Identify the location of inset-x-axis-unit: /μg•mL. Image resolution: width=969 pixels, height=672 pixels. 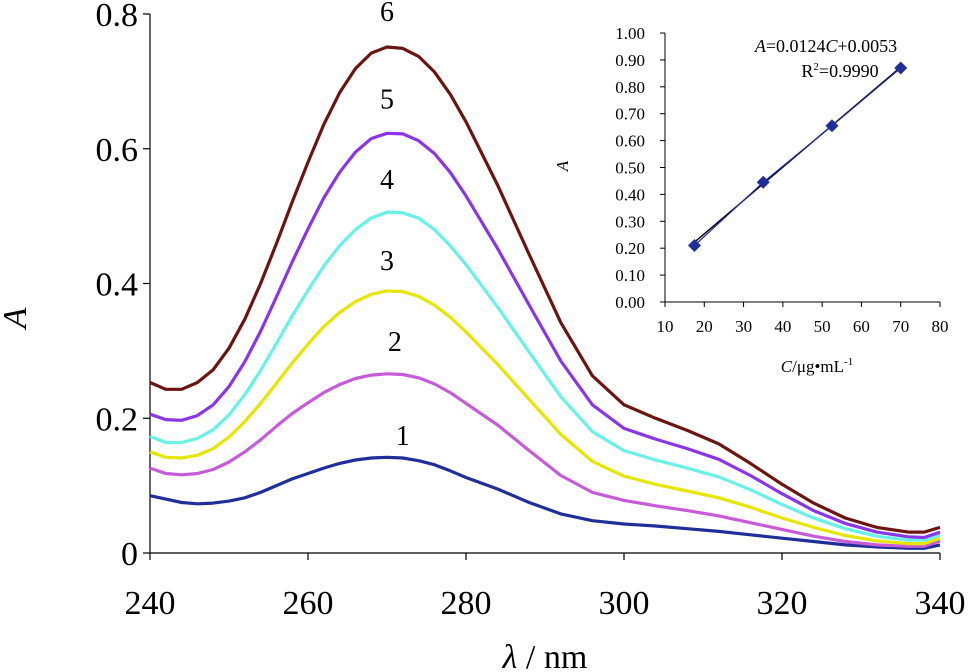
(818, 366).